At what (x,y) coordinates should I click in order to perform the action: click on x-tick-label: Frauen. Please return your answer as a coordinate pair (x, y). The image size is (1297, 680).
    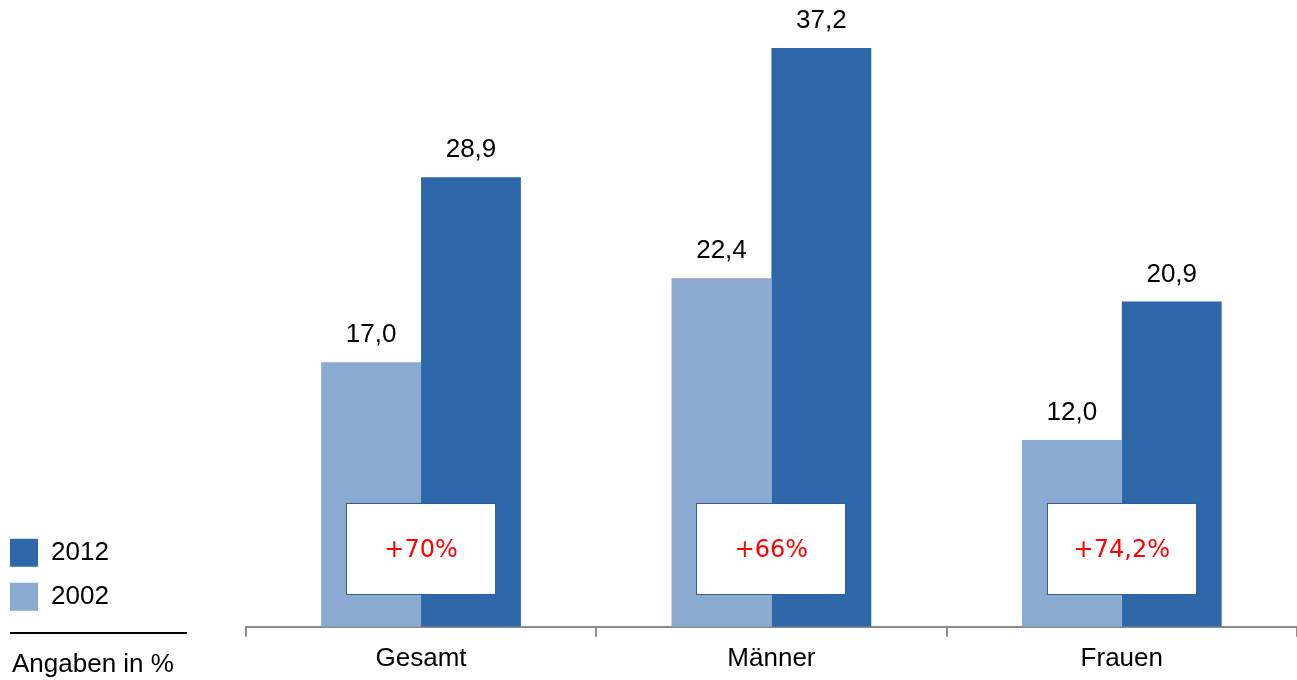
    Looking at the image, I should click on (1121, 656).